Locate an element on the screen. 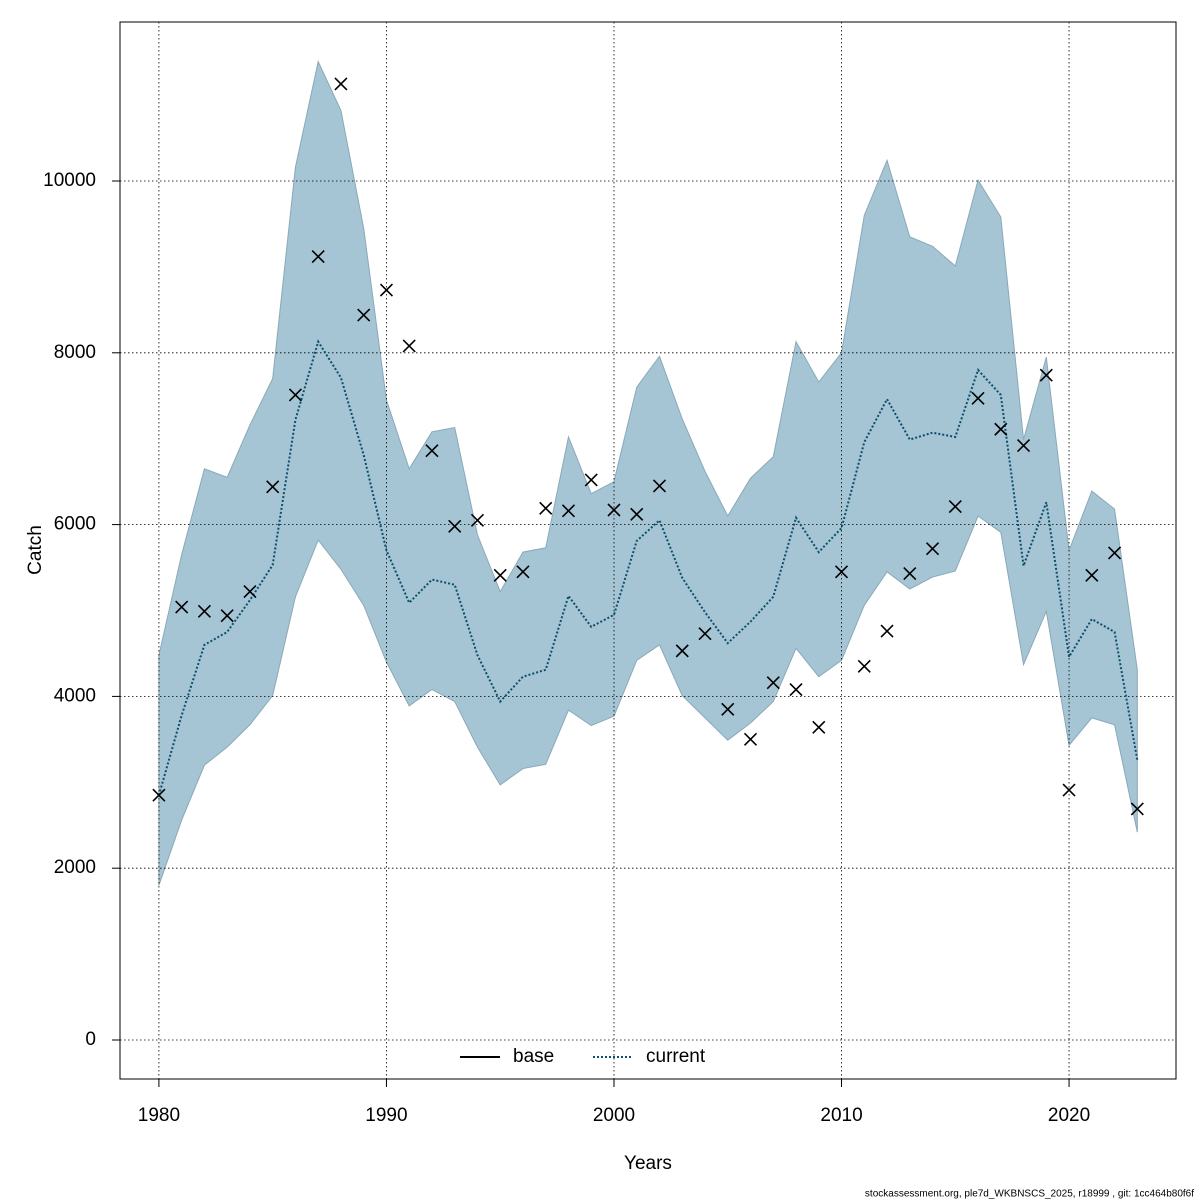 The height and width of the screenshot is (1200, 1200). y-tick-label: 6000 is located at coordinates (75, 524).